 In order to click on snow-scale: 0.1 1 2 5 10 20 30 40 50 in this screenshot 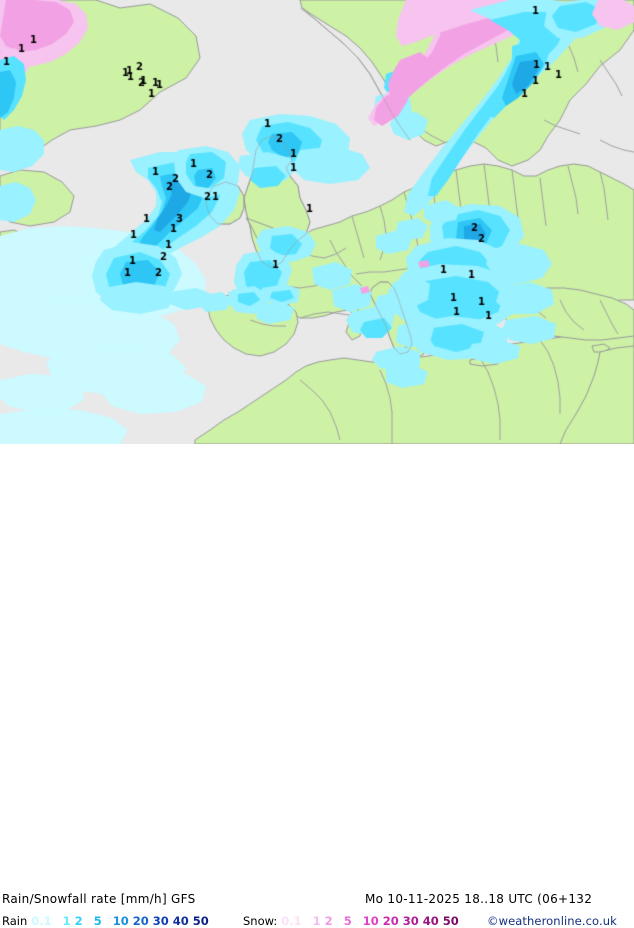, I will do `click(368, 921)`.